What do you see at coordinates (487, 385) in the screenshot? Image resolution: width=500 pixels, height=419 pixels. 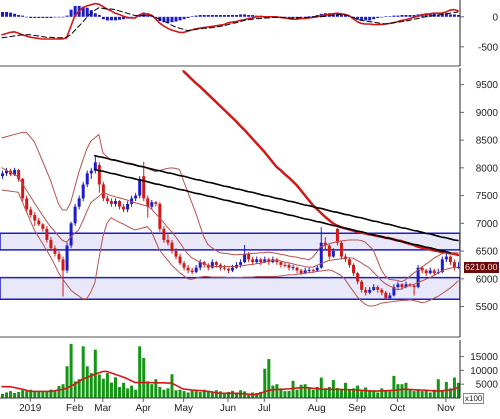 I see `y-tick-label: 5000` at bounding box center [487, 385].